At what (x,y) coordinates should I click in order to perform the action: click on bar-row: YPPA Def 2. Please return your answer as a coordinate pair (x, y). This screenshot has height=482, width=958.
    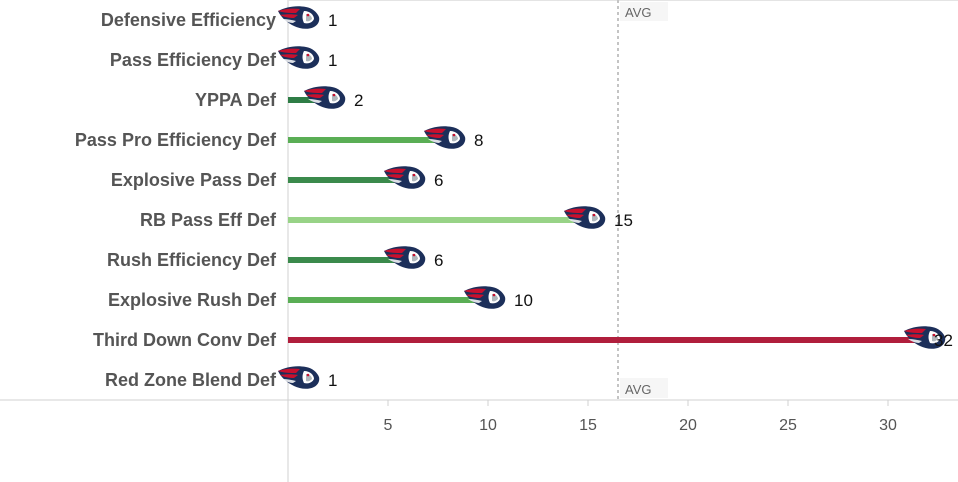
    Looking at the image, I should click on (279, 98).